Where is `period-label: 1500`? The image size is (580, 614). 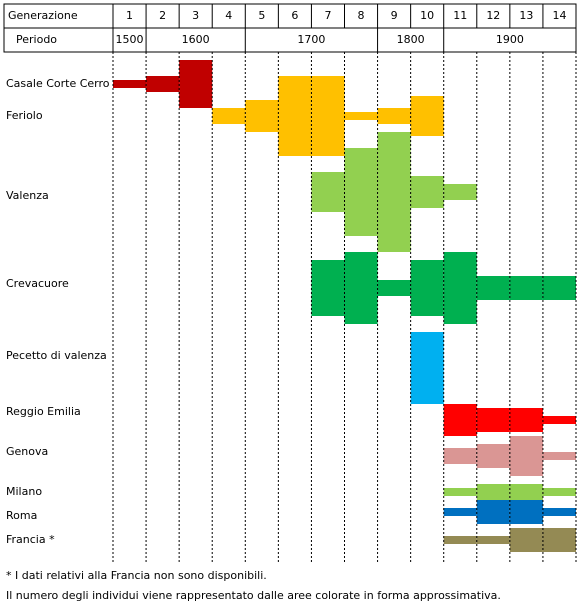 period-label: 1500 is located at coordinates (130, 39).